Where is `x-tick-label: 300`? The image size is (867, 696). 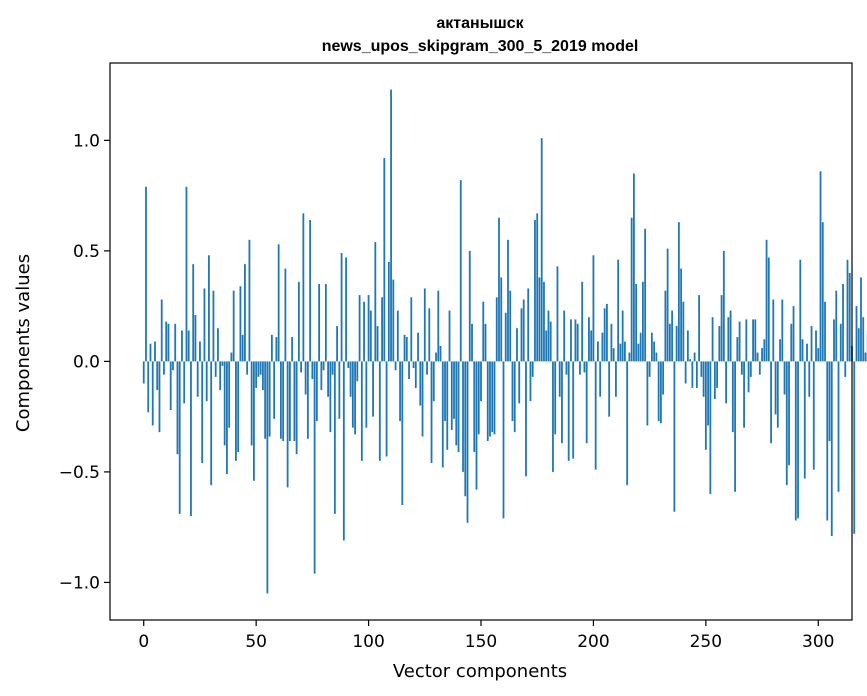
x-tick-label: 300 is located at coordinates (818, 642).